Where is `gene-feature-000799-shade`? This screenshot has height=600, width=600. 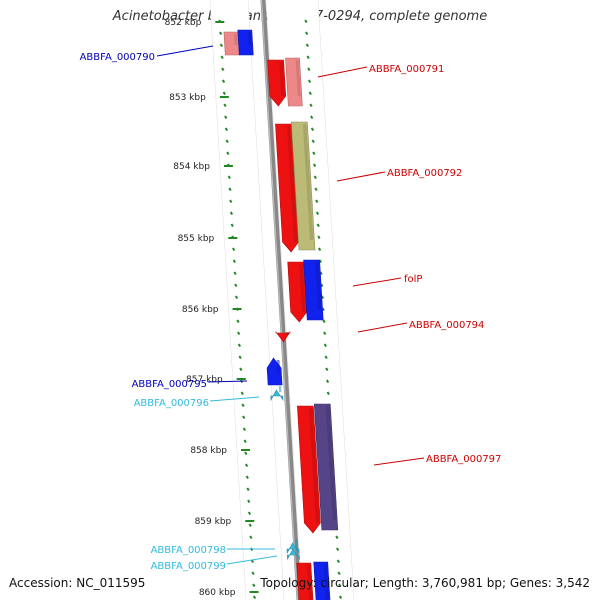 gene-feature-000799-shade is located at coordinates (296, 548).